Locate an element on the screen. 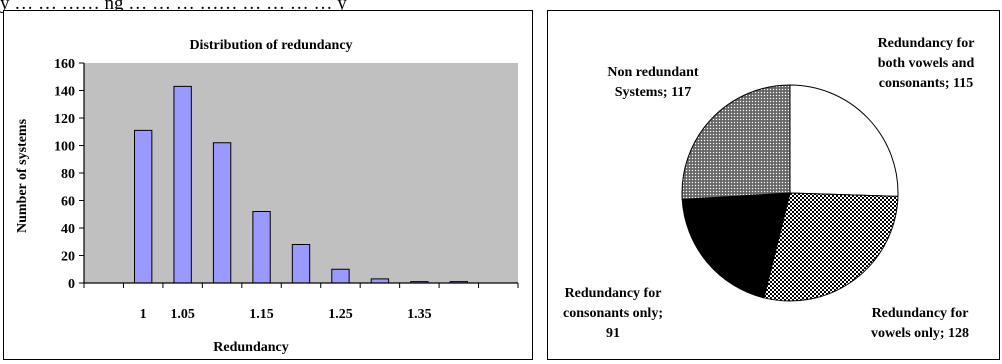 The width and height of the screenshot is (1002, 364). y-tick-label: 160 is located at coordinates (64, 64).